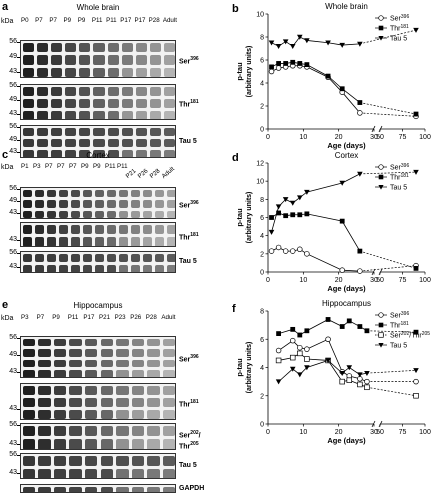 The height and width of the screenshot is (493, 448). Describe the element at coordinates (303, 432) in the screenshot. I see `x-tick-label: 10` at that location.